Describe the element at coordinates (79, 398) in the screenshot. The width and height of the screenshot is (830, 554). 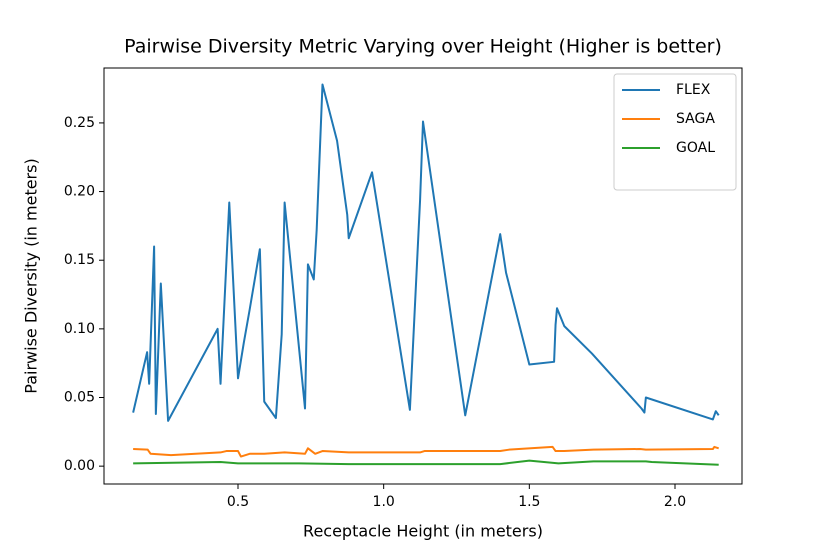
I see `y-tick-label: 0.05` at that location.